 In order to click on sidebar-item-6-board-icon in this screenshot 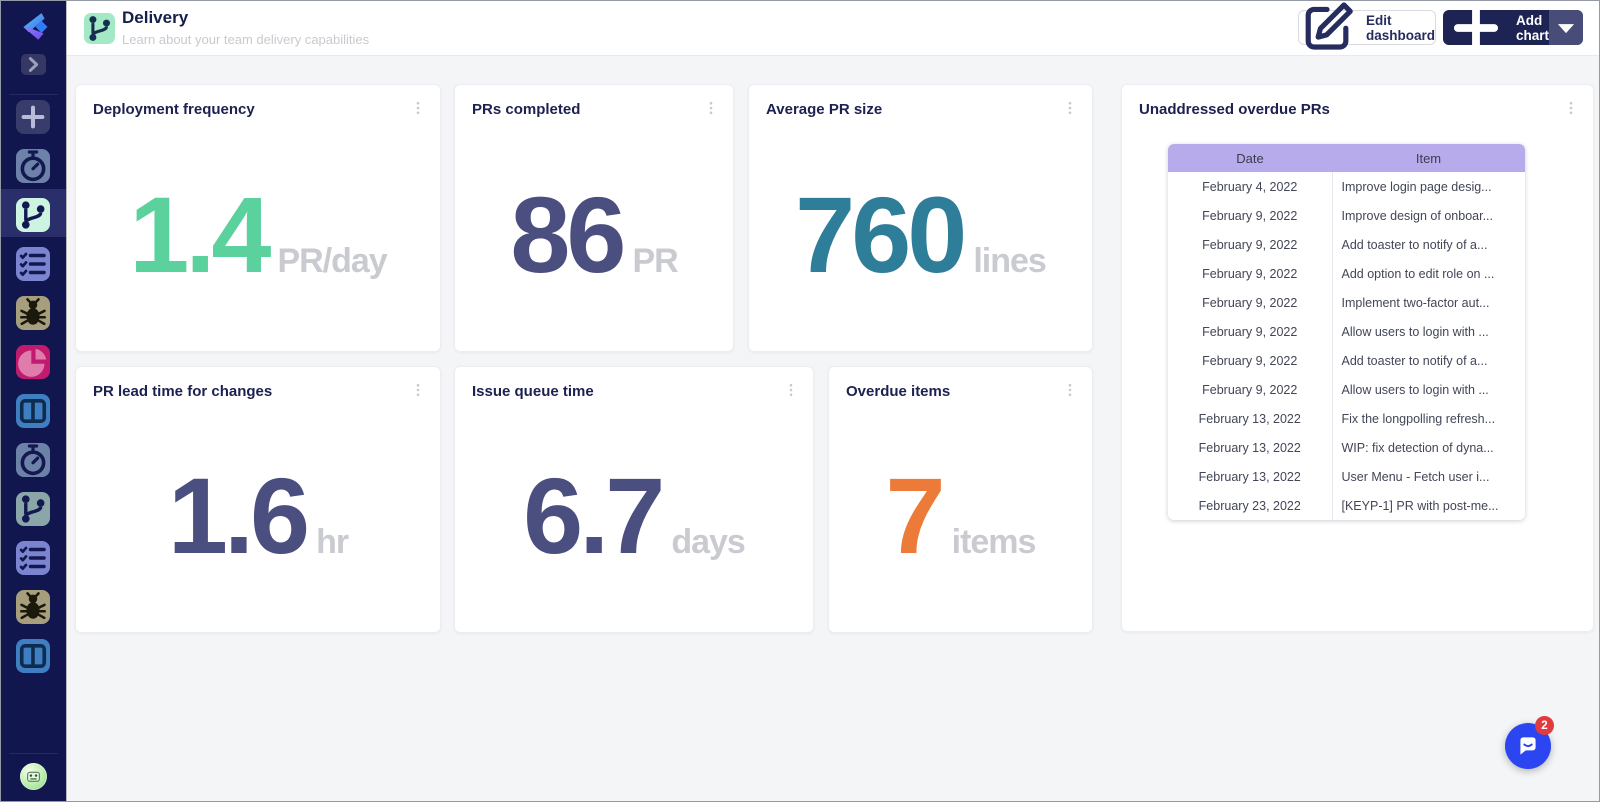, I will do `click(33, 411)`.